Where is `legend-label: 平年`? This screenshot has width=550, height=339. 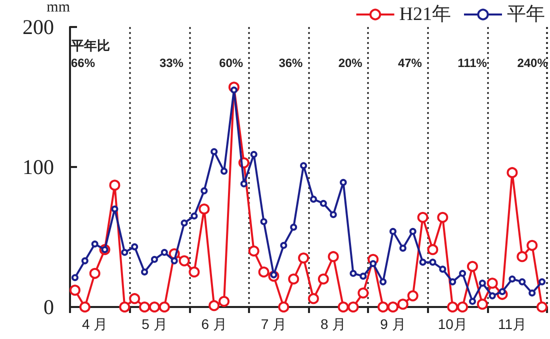 legend-label: 平年 is located at coordinates (526, 14).